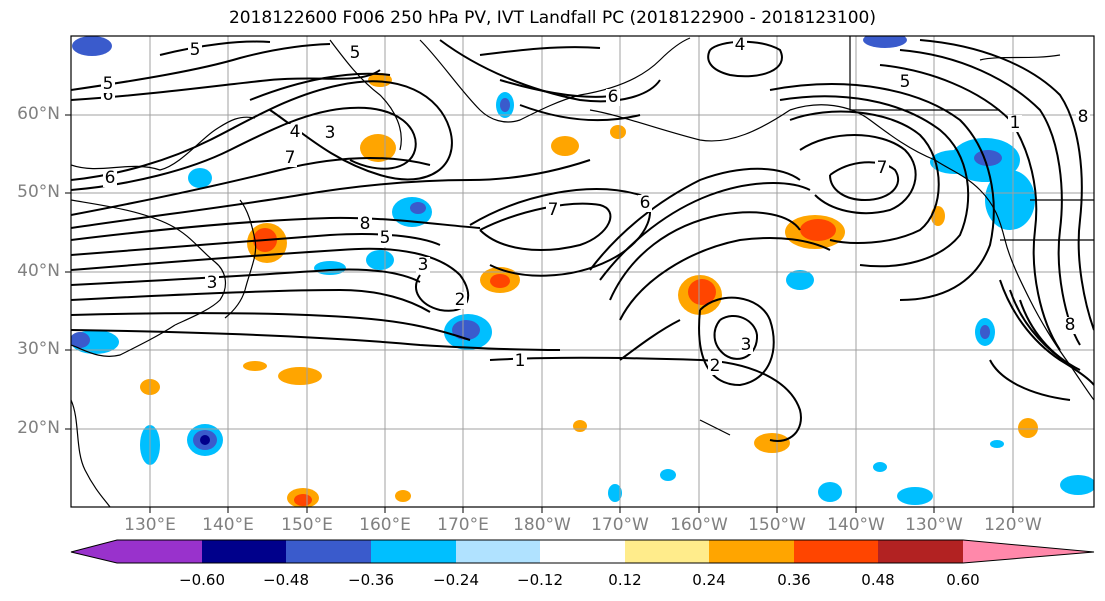  I want to click on lon-label: 170°W, so click(620, 525).